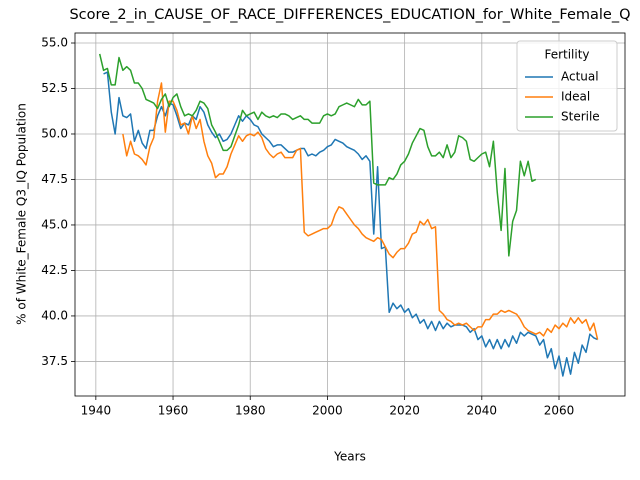  Describe the element at coordinates (559, 411) in the screenshot. I see `x-tick-label: 2060` at that location.